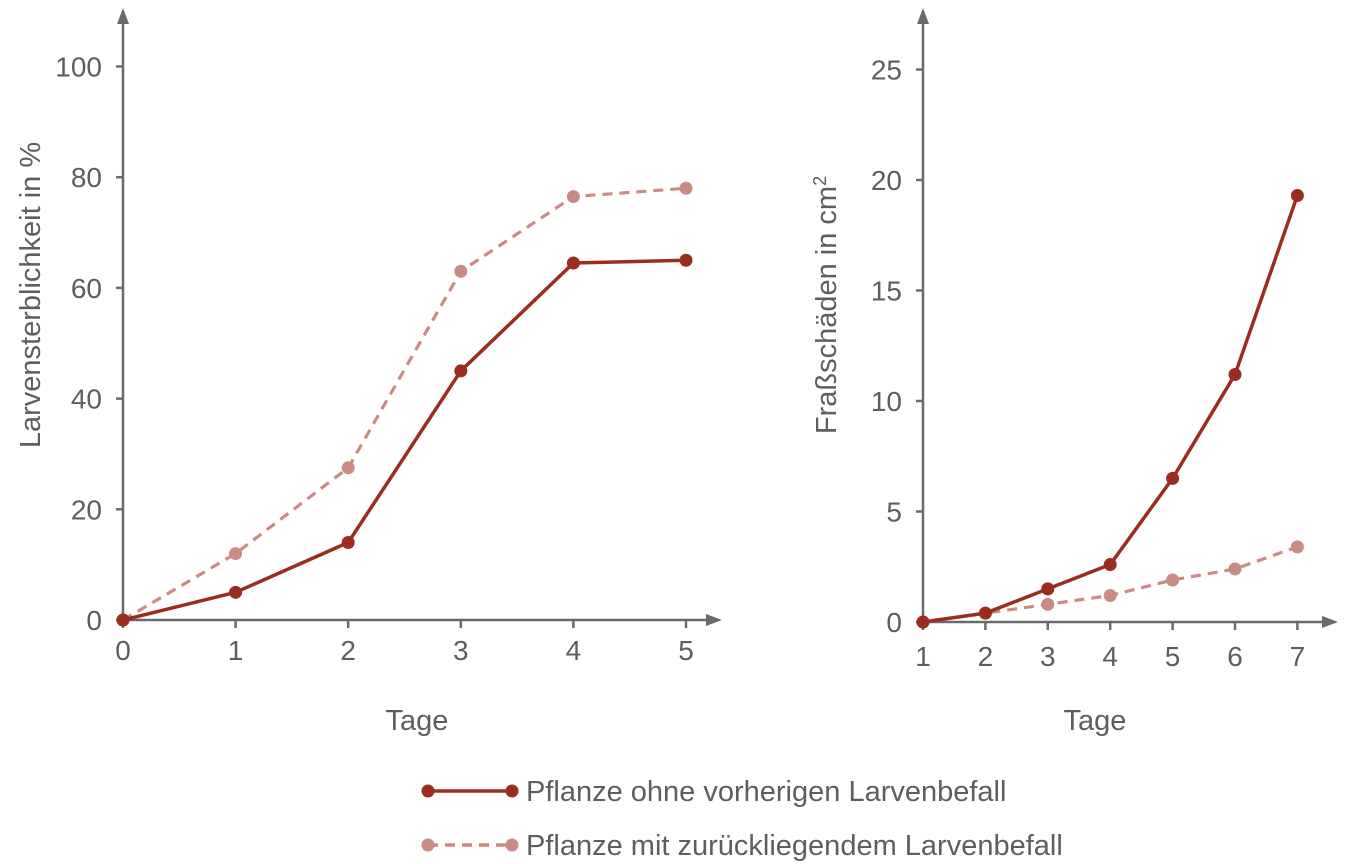 The height and width of the screenshot is (864, 1354). Describe the element at coordinates (31, 295) in the screenshot. I see `left-y-axis-title: Larvensterblichkeit in %` at that location.